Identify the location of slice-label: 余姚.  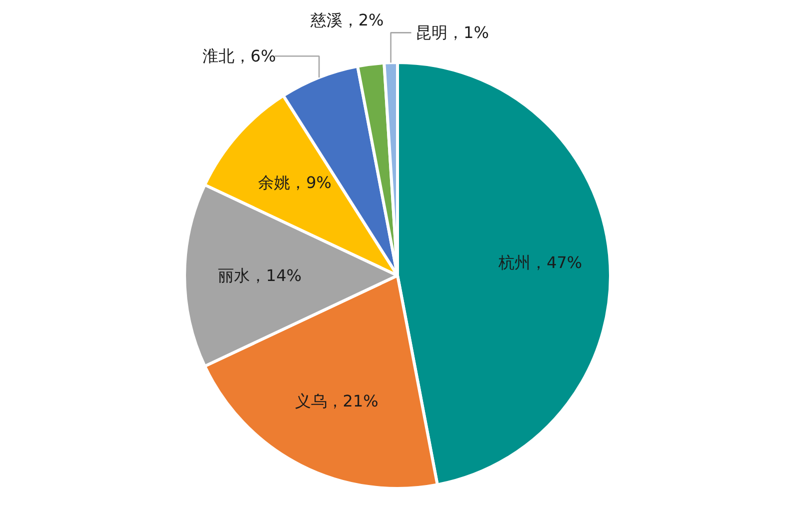
(274, 182).